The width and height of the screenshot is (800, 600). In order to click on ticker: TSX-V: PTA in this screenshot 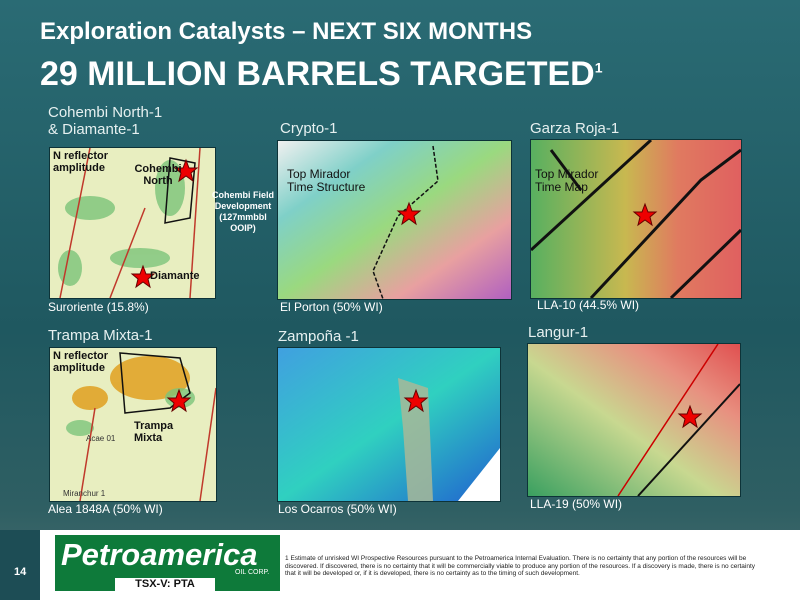, I will do `click(165, 584)`.